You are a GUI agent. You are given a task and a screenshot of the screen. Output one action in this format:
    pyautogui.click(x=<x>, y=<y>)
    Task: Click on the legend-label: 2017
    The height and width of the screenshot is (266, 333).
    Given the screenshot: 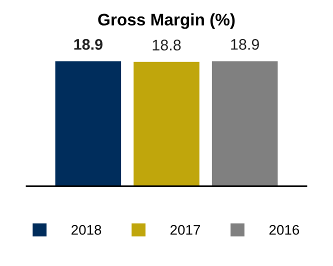 What is the action you would take?
    pyautogui.click(x=185, y=229)
    